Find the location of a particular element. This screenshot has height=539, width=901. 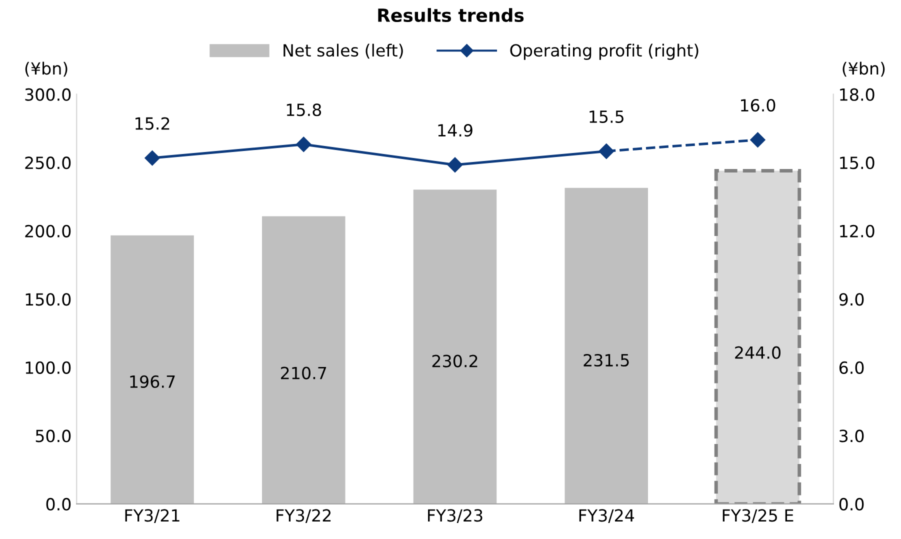

data-label: 244.0 is located at coordinates (757, 352).